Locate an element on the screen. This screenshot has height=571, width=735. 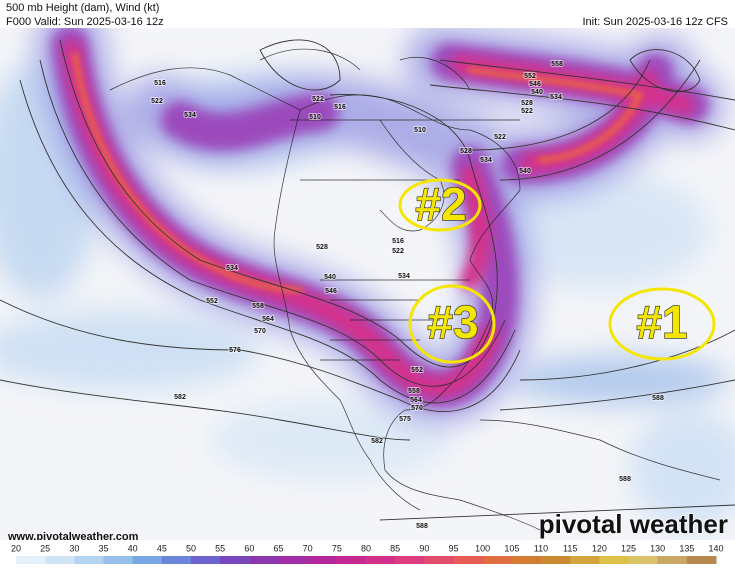
footer-url: www.pivotalweather.com is located at coordinates (73, 537).